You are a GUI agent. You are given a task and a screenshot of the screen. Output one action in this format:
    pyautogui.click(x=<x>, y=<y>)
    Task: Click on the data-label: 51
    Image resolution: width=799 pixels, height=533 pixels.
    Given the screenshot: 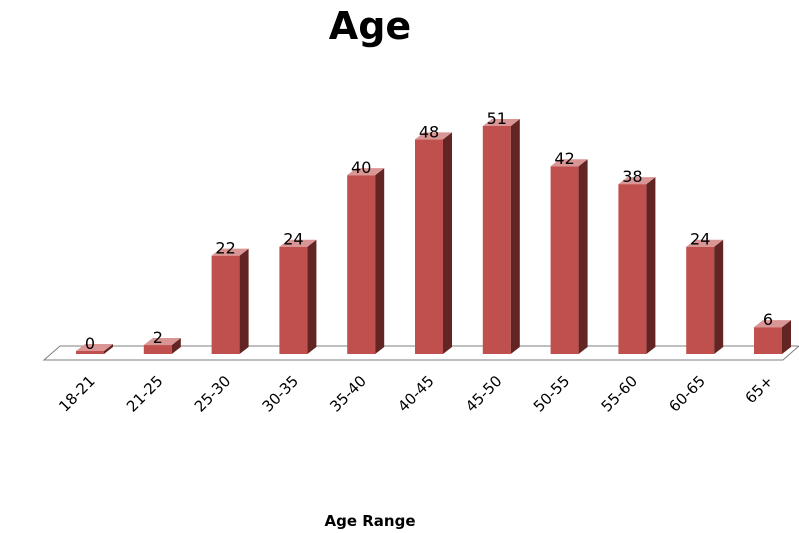 What is the action you would take?
    pyautogui.click(x=497, y=118)
    